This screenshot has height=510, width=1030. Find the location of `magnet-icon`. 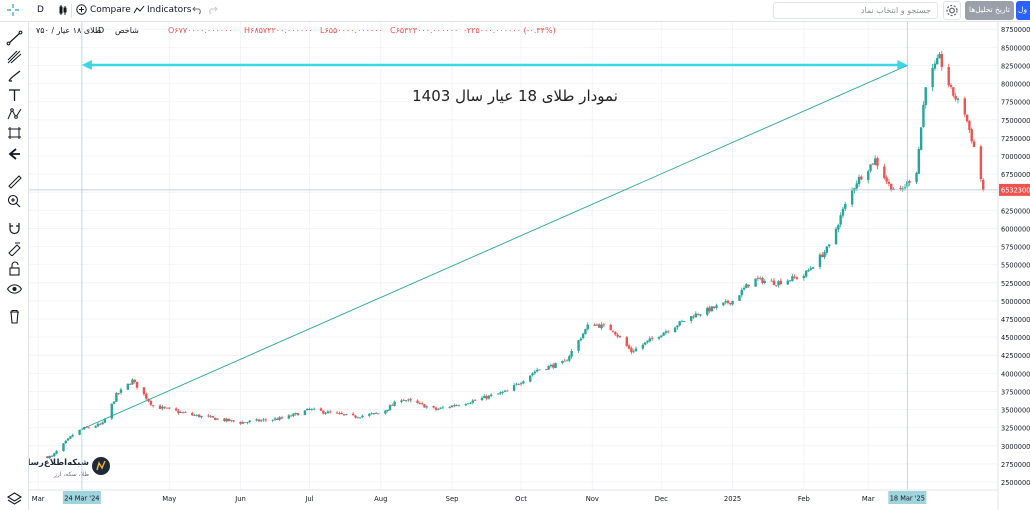

magnet-icon is located at coordinates (14, 228).